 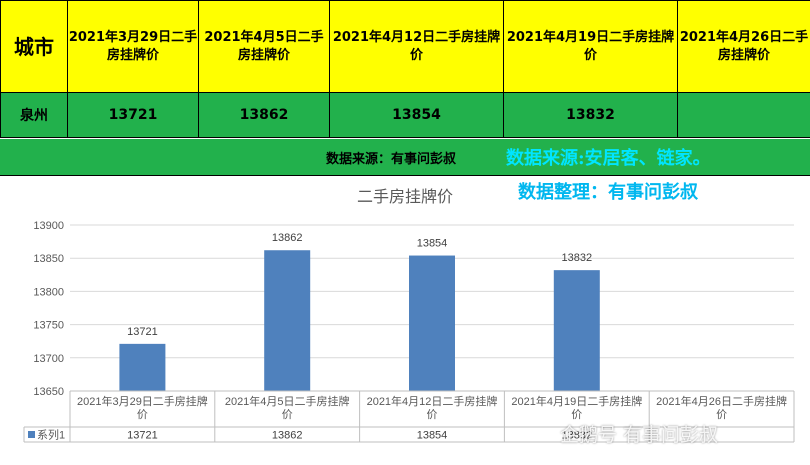 What do you see at coordinates (391, 157) in the screenshot?
I see `source-text: 数据来源：有事问彭叔` at bounding box center [391, 157].